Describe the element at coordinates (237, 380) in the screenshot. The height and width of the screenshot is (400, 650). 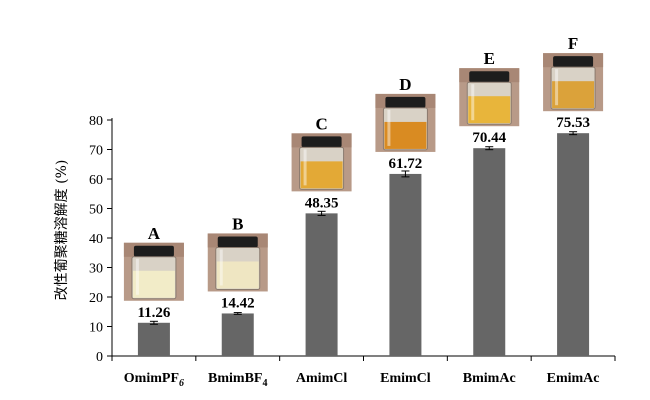
I see `x-tick-label: BmimBF4` at that location.